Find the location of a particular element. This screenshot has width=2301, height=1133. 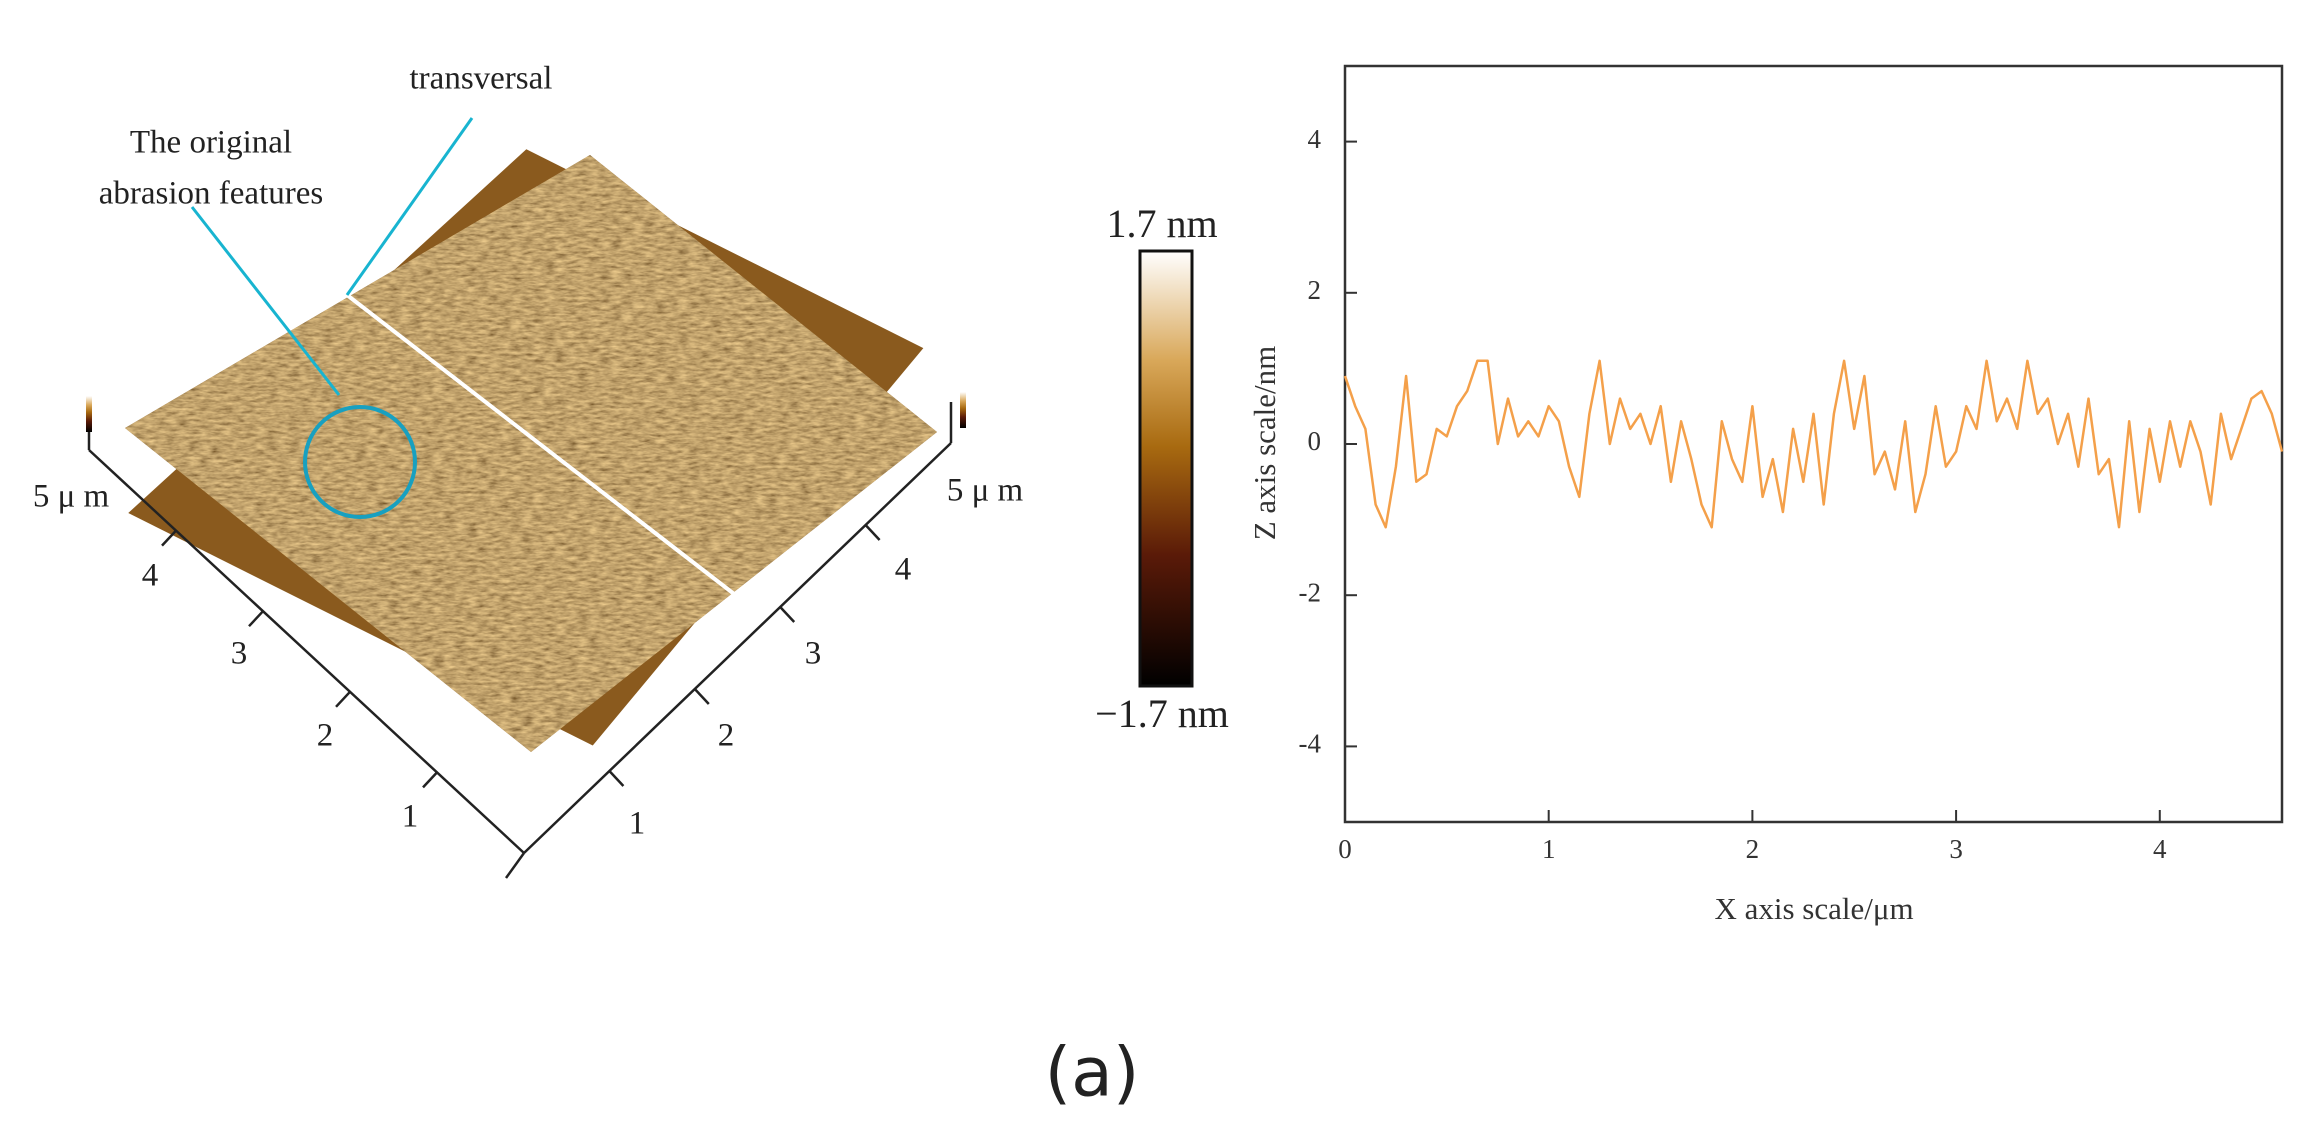

y-tick-label: -2 is located at coordinates (1310, 592).